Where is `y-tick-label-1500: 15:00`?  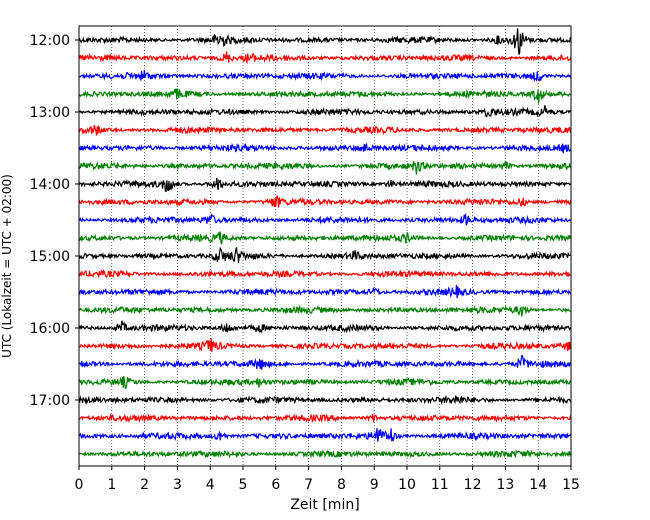 y-tick-label-1500: 15:00 is located at coordinates (50, 257).